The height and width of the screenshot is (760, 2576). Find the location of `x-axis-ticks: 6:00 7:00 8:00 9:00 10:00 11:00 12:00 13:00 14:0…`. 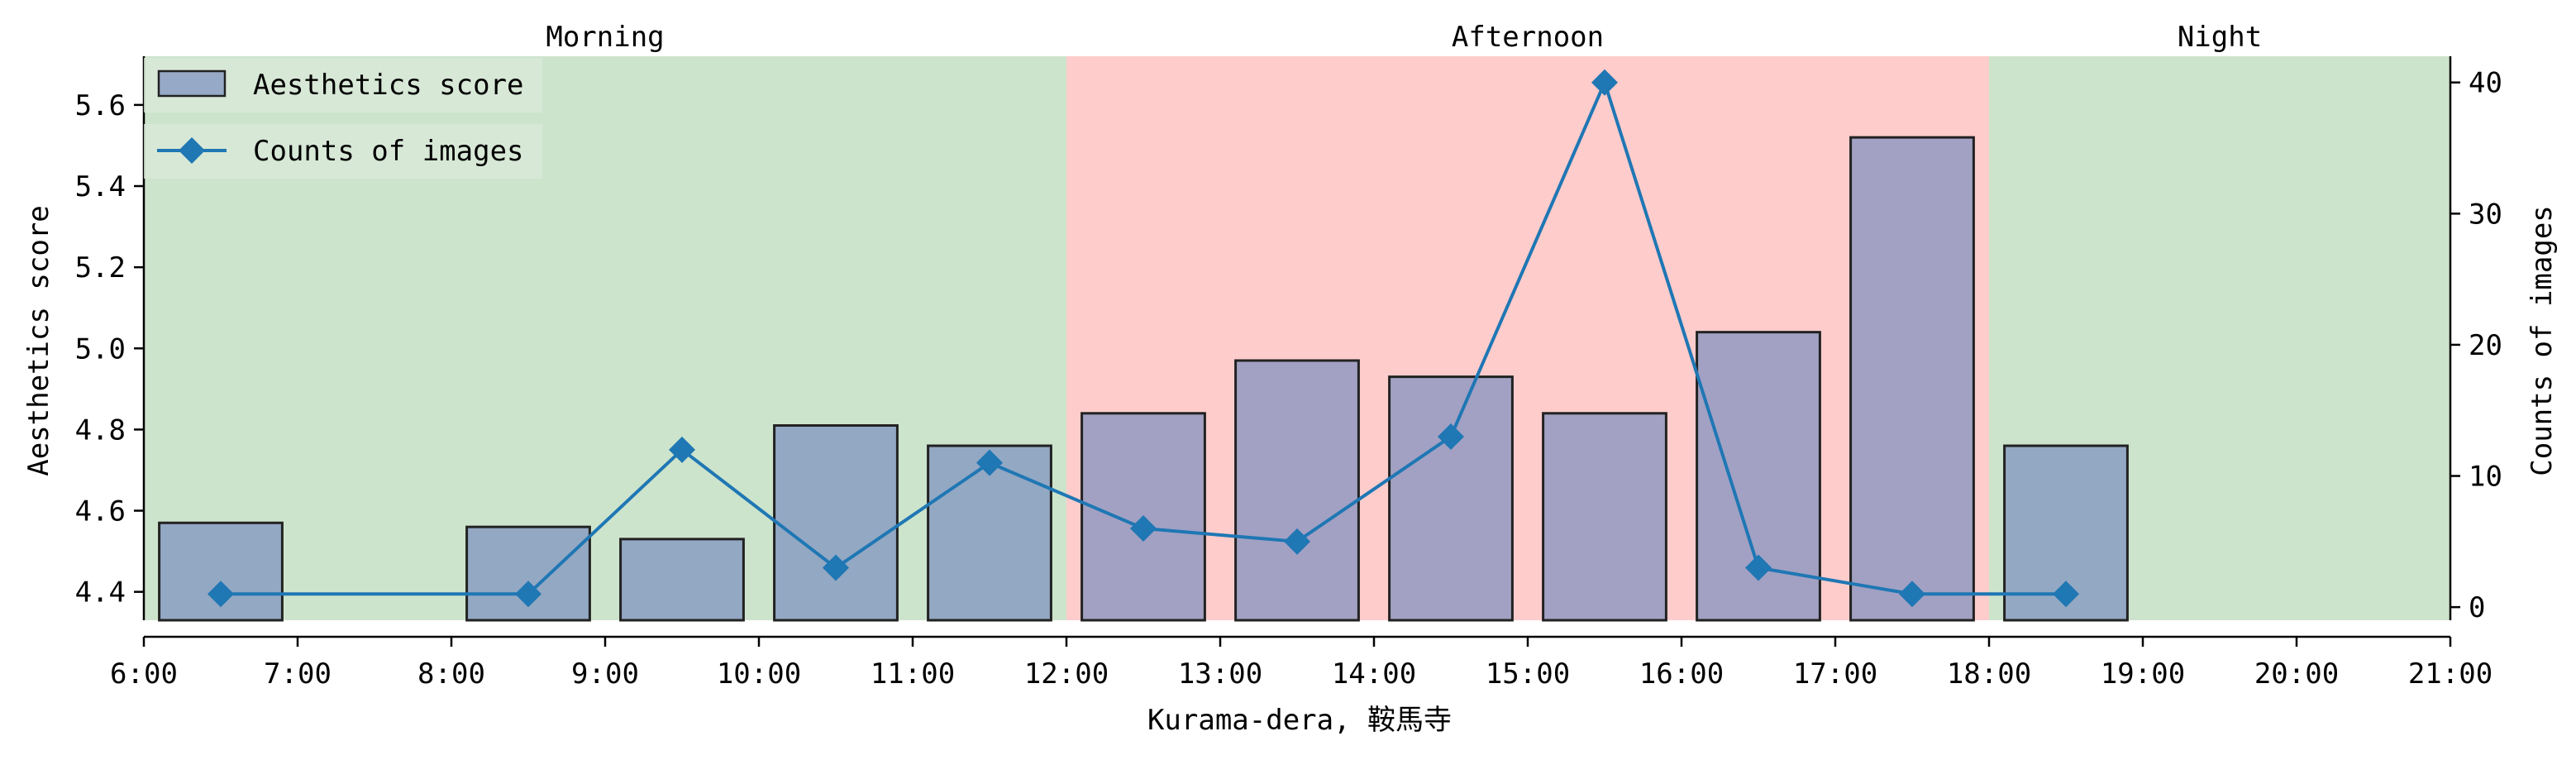

x-axis-ticks: 6:00 7:00 8:00 9:00 10:00 11:00 12:00 13:00 14:0… is located at coordinates (1301, 664).